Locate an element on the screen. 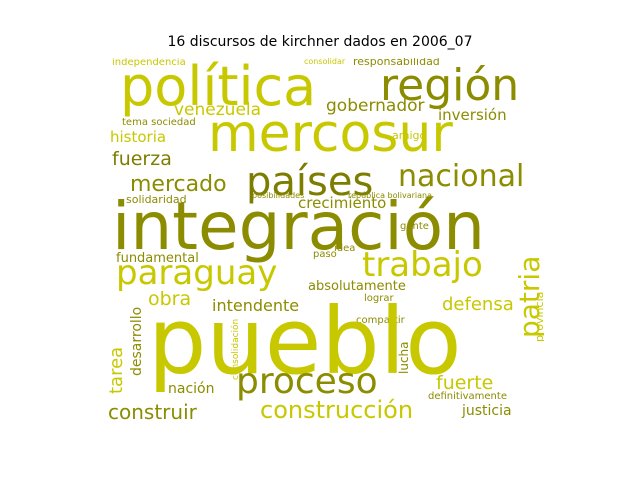 Image resolution: width=640 pixels, height=480 pixels. word-defensa: defensa is located at coordinates (478, 304).